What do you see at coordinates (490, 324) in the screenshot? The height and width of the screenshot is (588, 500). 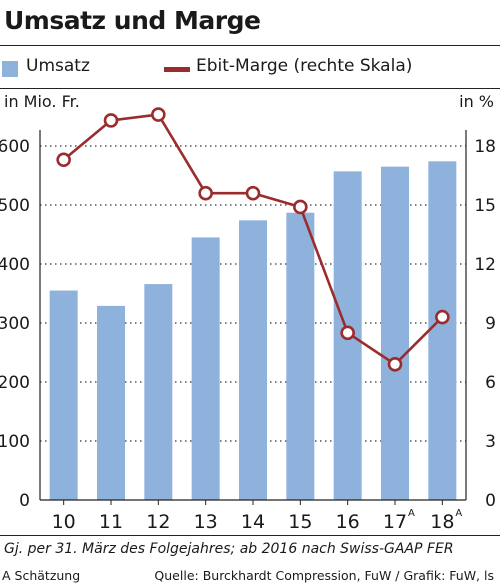 I see `right-tick-label: 9` at bounding box center [490, 324].